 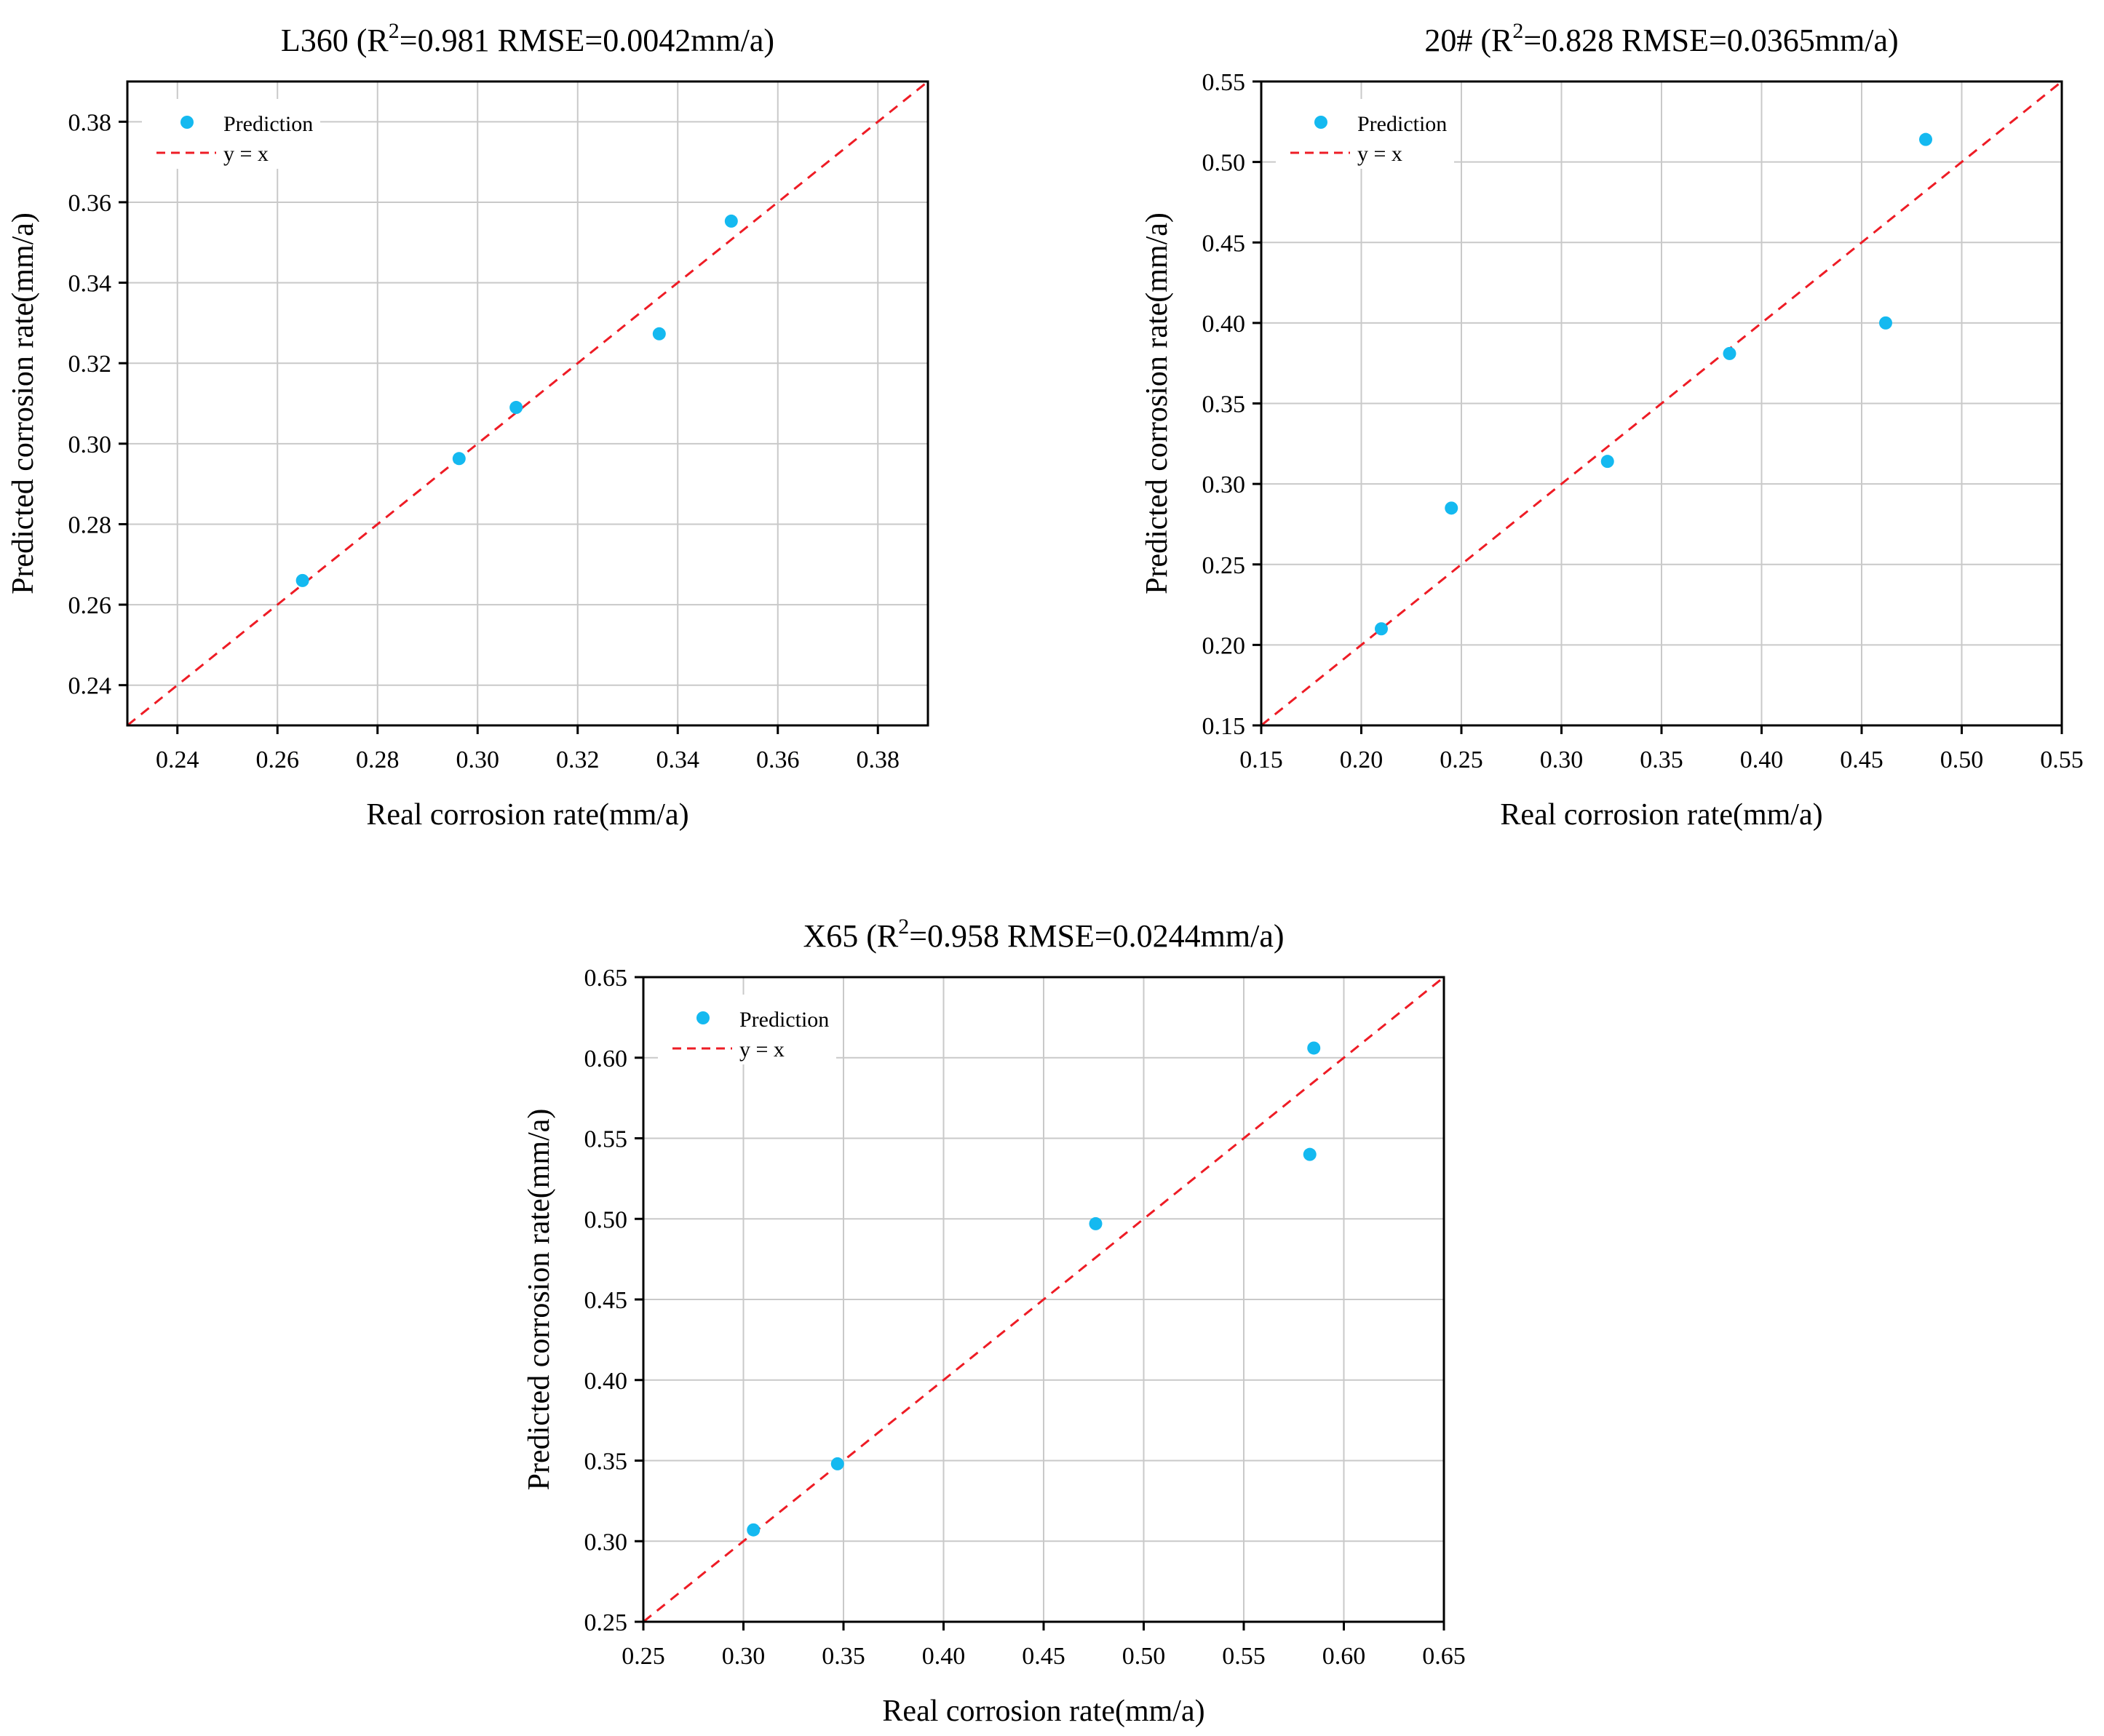 What do you see at coordinates (90, 687) in the screenshot?
I see `y-tick-label: 0.24` at bounding box center [90, 687].